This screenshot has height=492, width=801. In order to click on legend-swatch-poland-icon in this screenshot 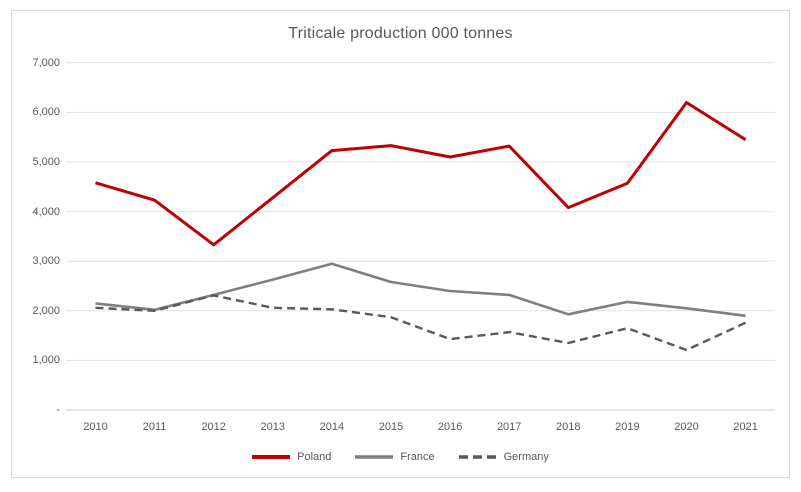, I will do `click(271, 457)`.